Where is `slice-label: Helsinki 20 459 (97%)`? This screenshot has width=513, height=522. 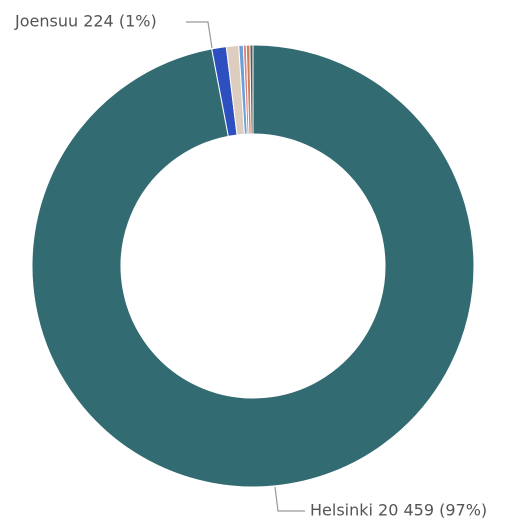
slice-label: Helsinki 20 459 (97%) is located at coordinates (398, 510).